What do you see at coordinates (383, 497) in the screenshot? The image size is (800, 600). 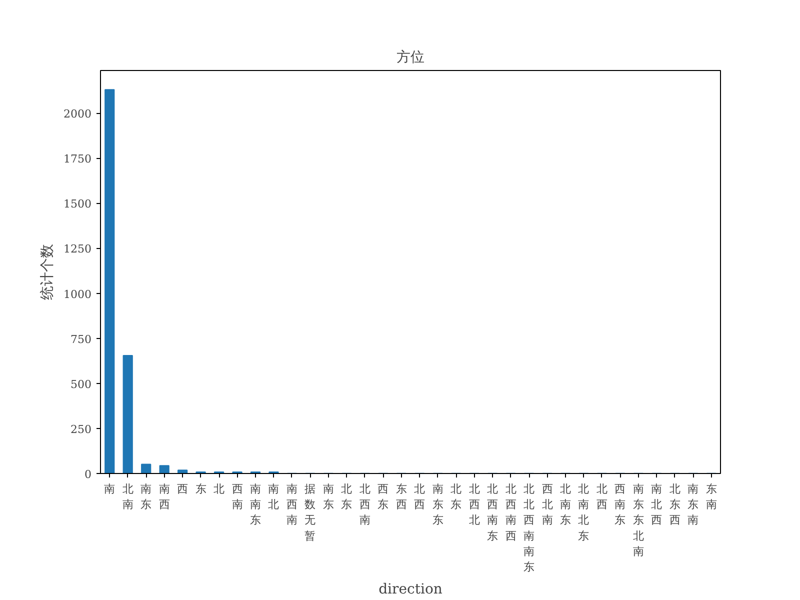 I see `x-tick-label: 西 东` at bounding box center [383, 497].